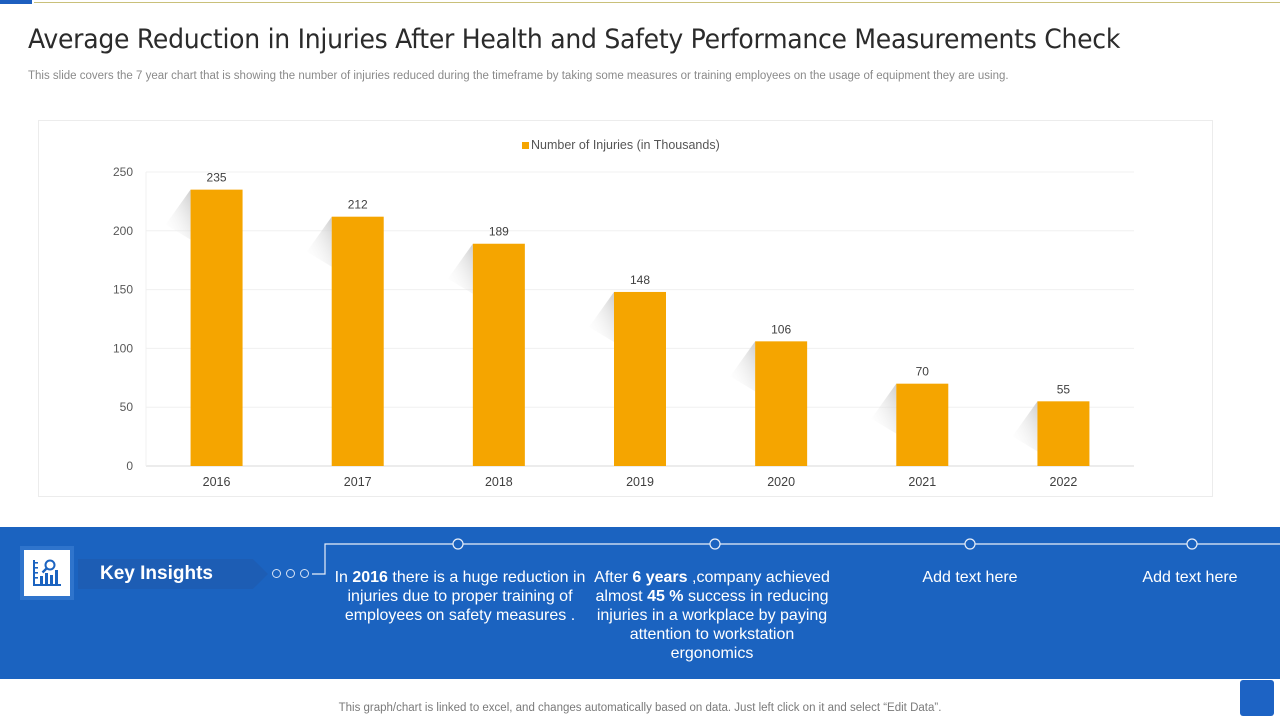 Image resolution: width=1280 pixels, height=720 pixels. I want to click on timeline-line, so click(796, 559).